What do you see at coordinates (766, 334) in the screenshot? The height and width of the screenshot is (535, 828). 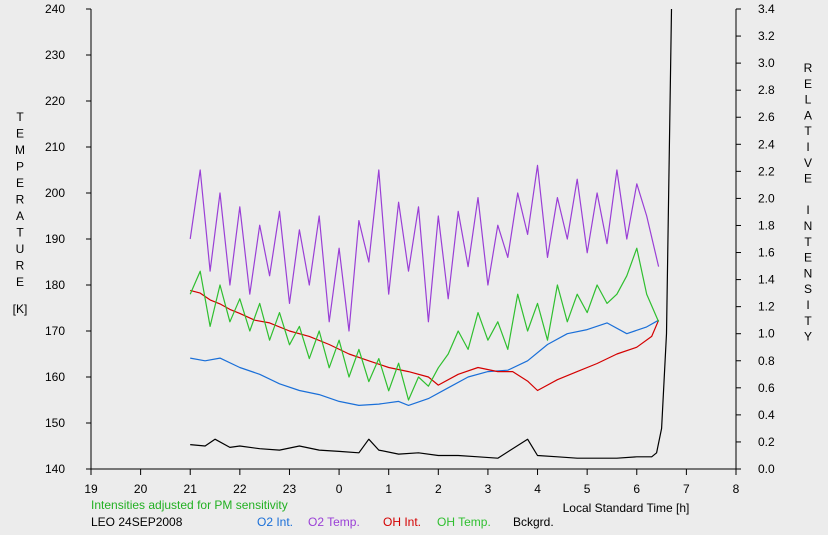 I see `right-tick-label: 1.0` at bounding box center [766, 334].